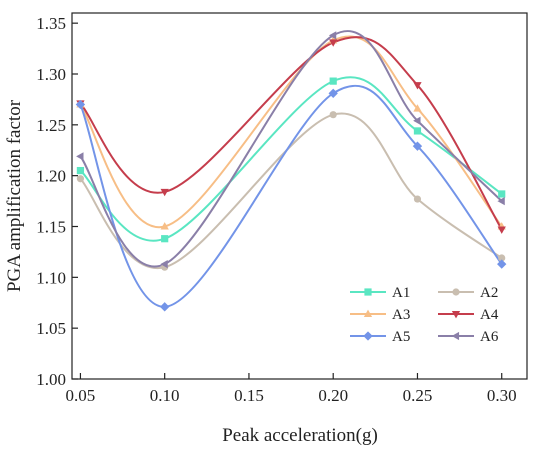  What do you see at coordinates (57, 201) in the screenshot?
I see `y-axis-ticks: 1.00 1.05 1.10 1.15 1.20 1.25 1.30 1.35` at bounding box center [57, 201].